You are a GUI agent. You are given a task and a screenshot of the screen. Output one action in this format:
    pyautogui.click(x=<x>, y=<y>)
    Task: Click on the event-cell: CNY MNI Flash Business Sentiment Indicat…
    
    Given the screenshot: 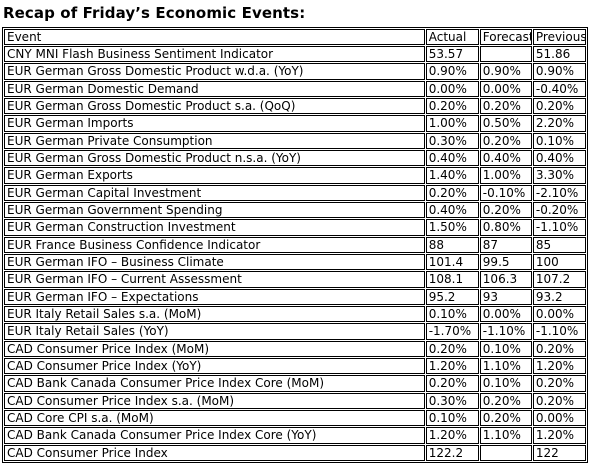 What is the action you would take?
    pyautogui.click(x=214, y=54)
    